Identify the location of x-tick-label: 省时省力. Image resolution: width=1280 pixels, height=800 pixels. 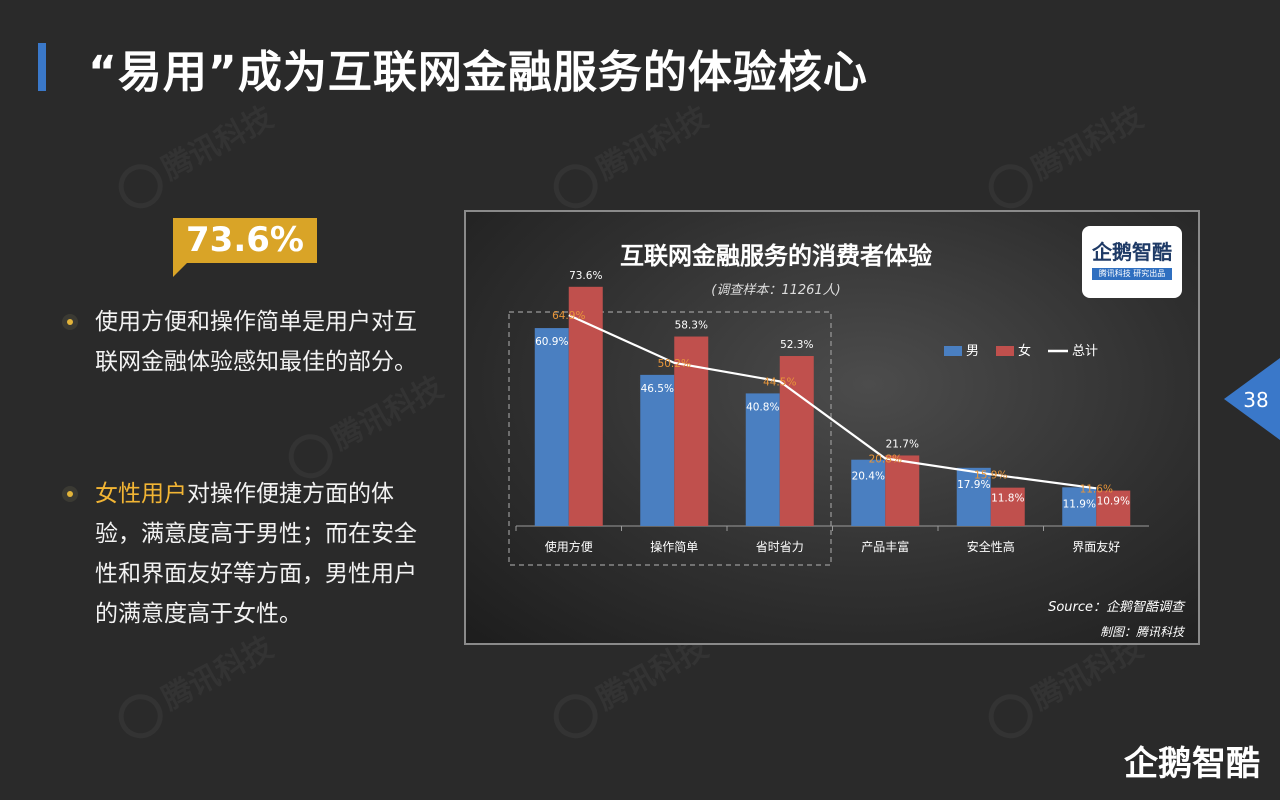
(780, 547).